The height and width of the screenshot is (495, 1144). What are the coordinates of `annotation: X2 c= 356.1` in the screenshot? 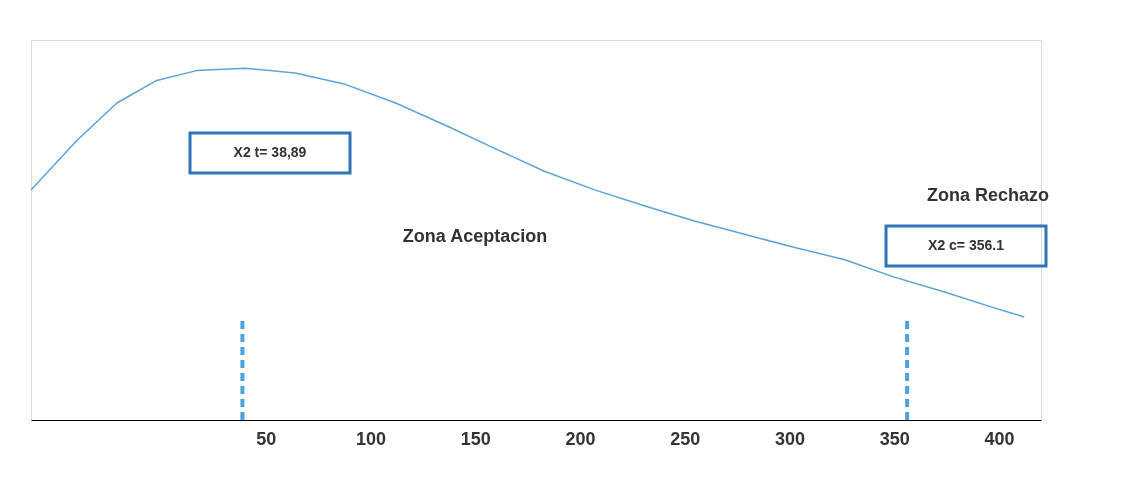 It's located at (966, 245).